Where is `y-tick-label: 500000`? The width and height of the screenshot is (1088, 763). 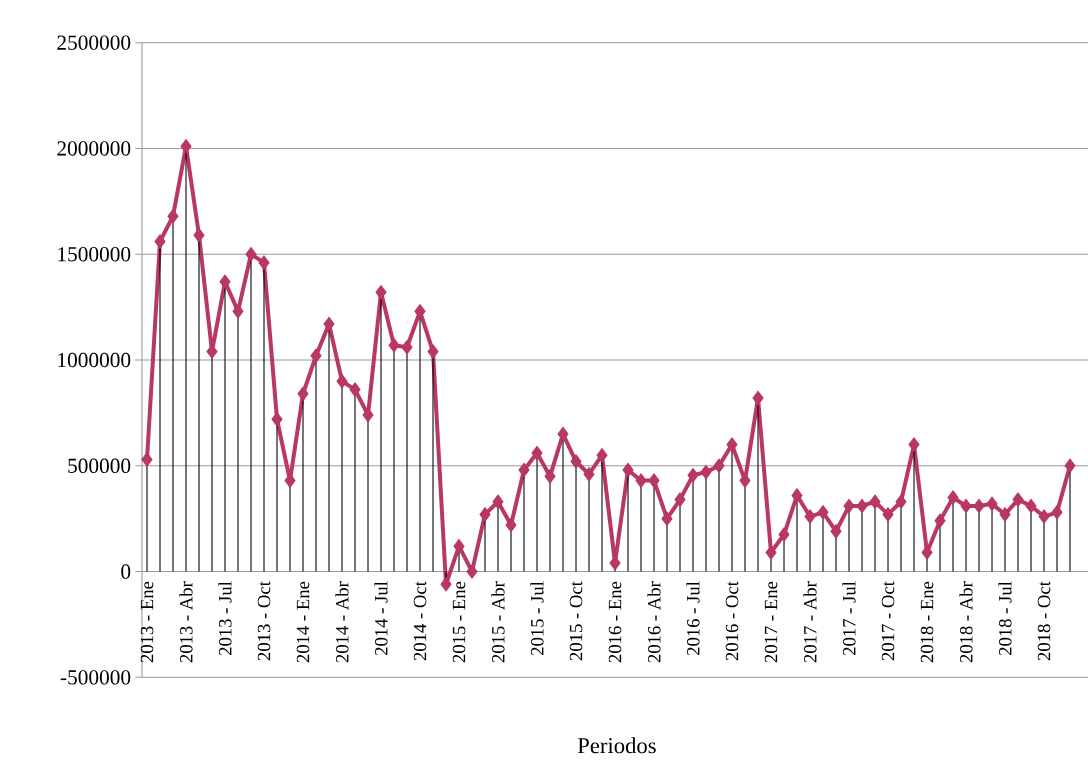 y-tick-label: 500000 is located at coordinates (99, 466).